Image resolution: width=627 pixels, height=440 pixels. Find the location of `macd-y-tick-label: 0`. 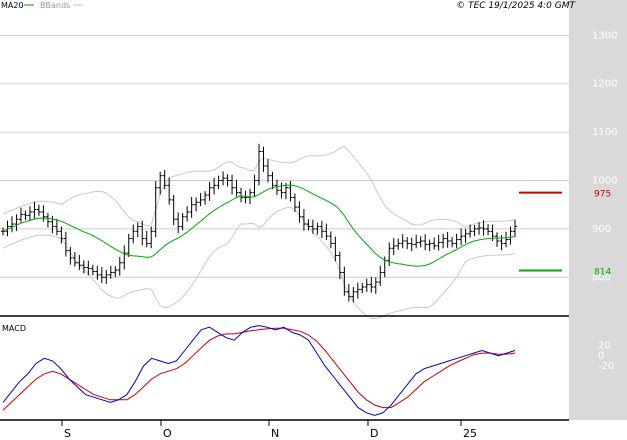

macd-y-tick-label: 0 is located at coordinates (601, 356).